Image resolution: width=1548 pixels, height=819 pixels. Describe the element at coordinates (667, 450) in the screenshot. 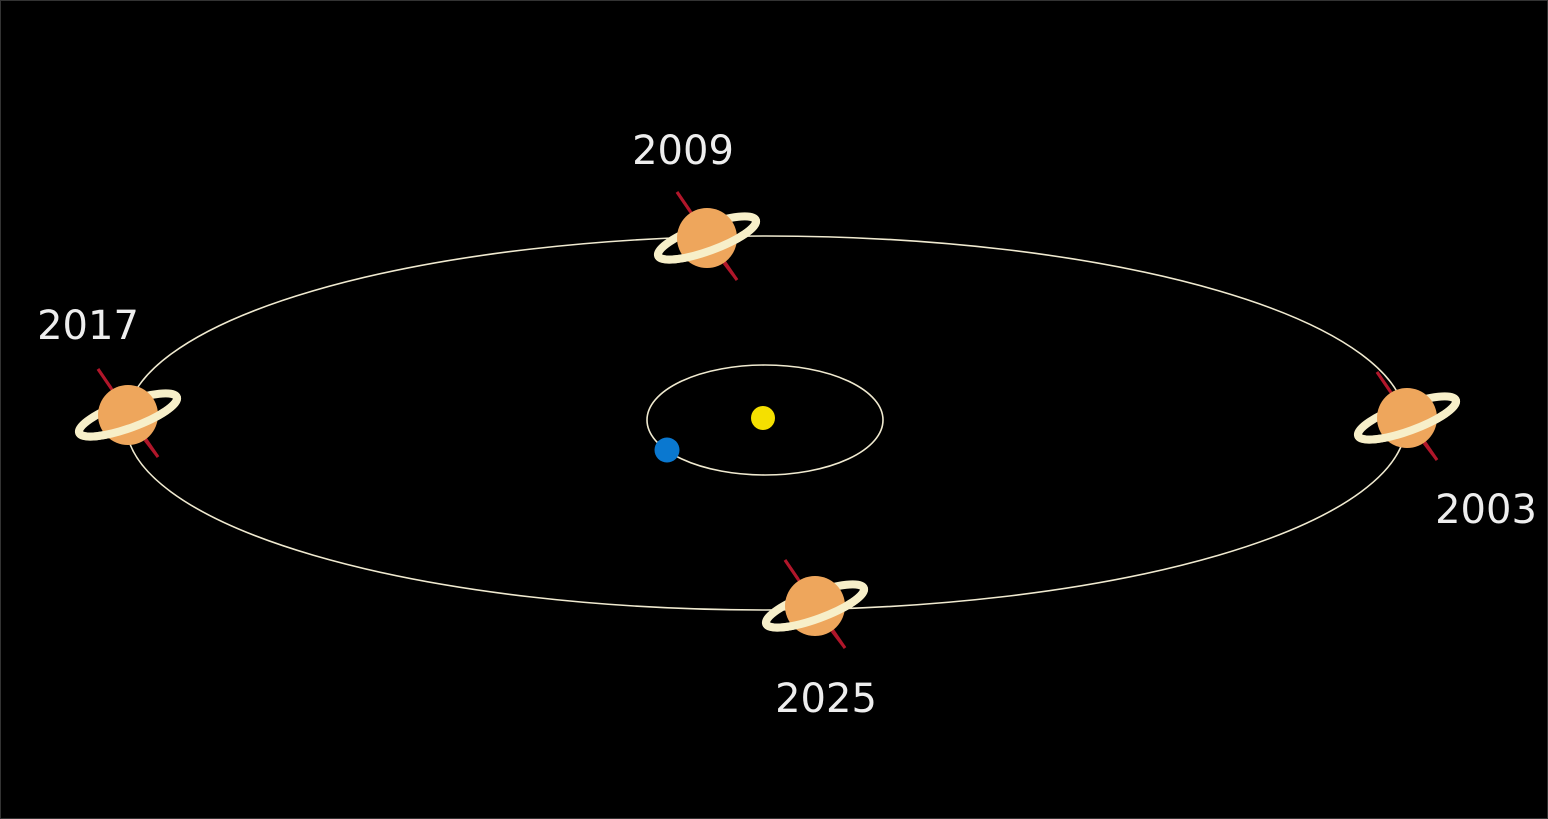

I see `earth` at that location.